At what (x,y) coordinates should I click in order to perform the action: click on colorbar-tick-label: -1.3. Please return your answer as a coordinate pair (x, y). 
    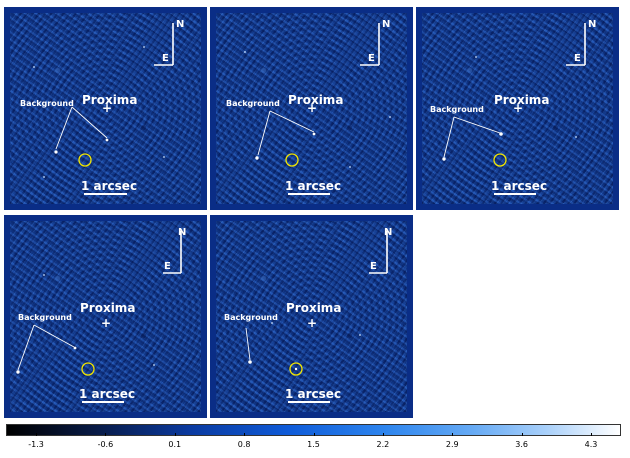
    Looking at the image, I should click on (36, 444).